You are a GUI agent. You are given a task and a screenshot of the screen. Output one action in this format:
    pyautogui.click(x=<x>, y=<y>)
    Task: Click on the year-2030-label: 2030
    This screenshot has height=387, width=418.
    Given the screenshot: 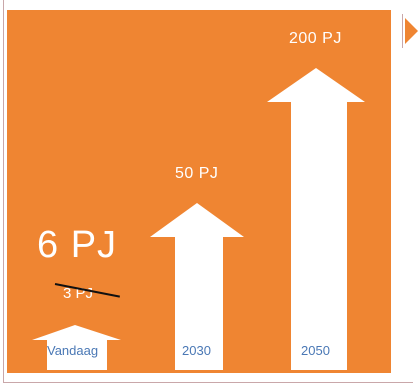 What is the action you would take?
    pyautogui.click(x=196, y=350)
    